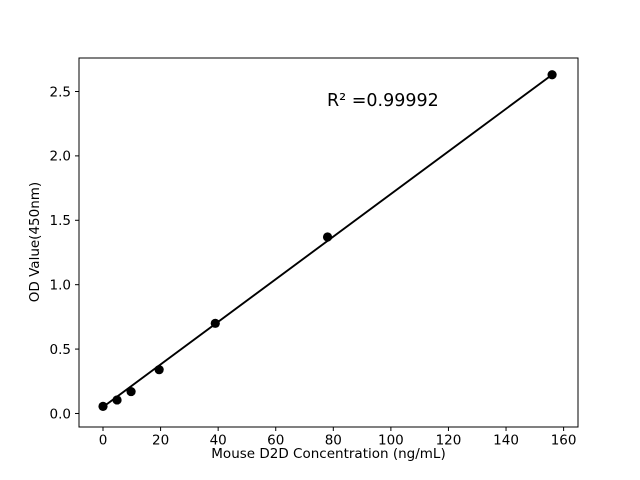 The height and width of the screenshot is (480, 640). What do you see at coordinates (160, 441) in the screenshot?
I see `x-tick-label: 20` at bounding box center [160, 441].